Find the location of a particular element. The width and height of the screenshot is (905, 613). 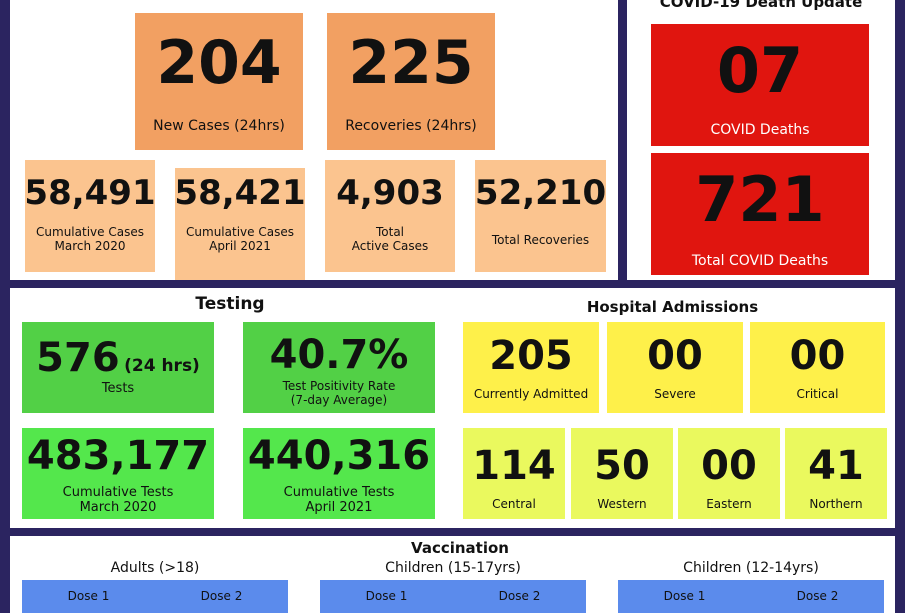

covid-deaths-label: COVID Deaths is located at coordinates (760, 130).